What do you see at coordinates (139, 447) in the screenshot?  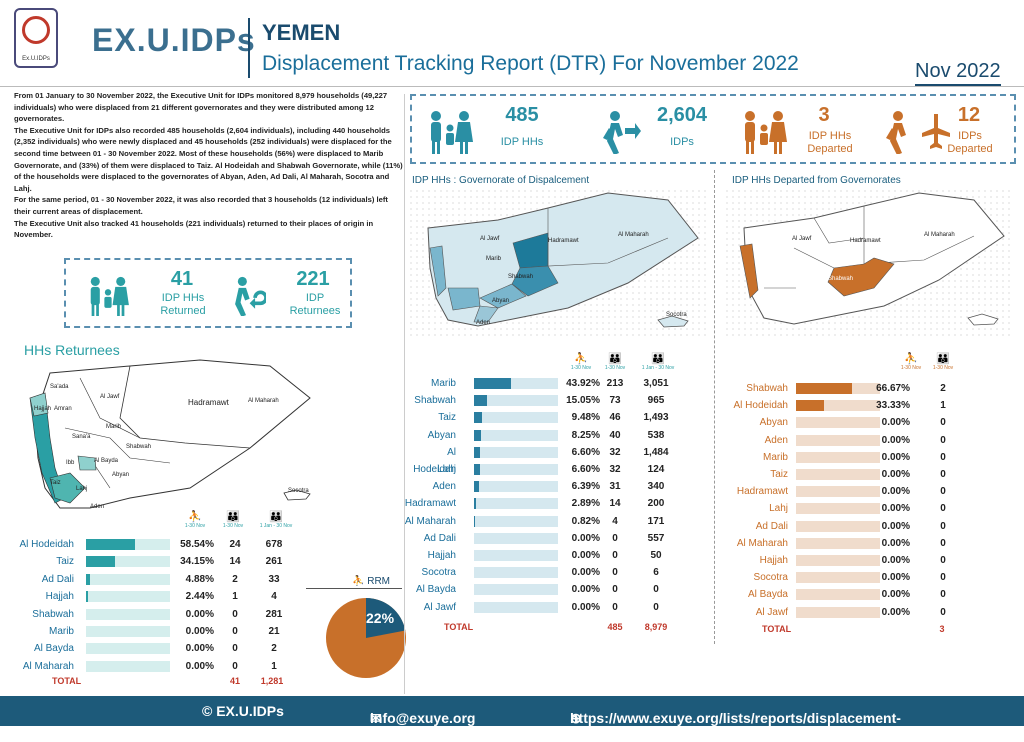 I see `map-label-shabwah: Shabwah` at bounding box center [139, 447].